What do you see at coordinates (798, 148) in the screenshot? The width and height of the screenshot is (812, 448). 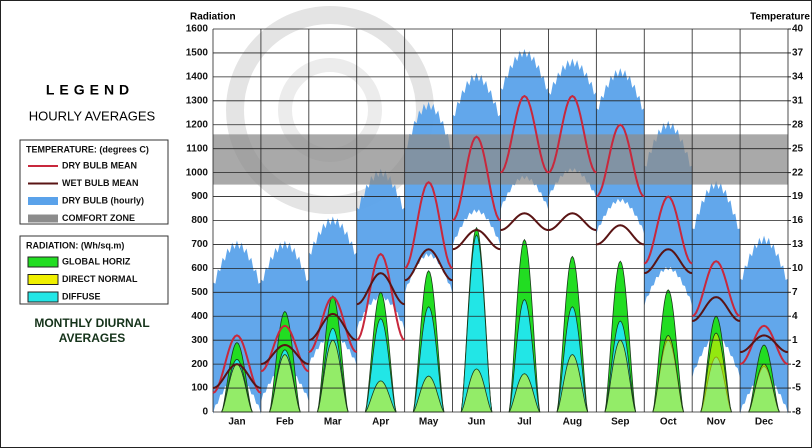 I see `y2-tick-label: 25` at bounding box center [798, 148].